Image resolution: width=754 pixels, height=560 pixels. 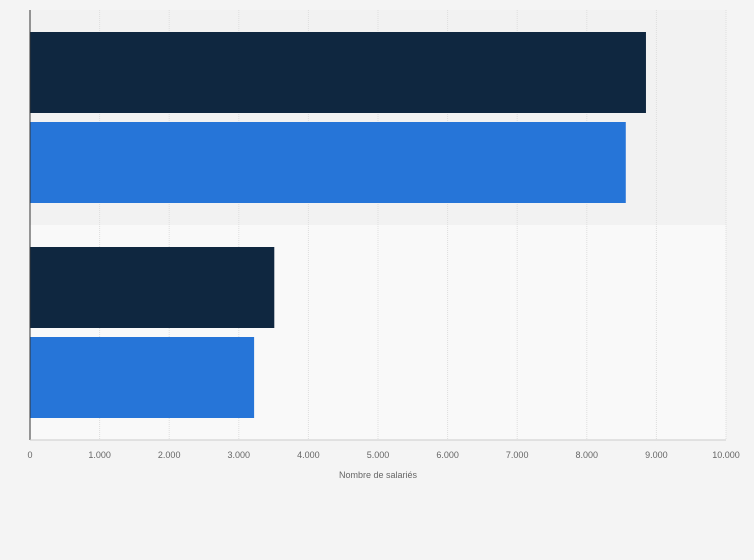 What do you see at coordinates (169, 455) in the screenshot?
I see `x-tick-label: 2.000` at bounding box center [169, 455].